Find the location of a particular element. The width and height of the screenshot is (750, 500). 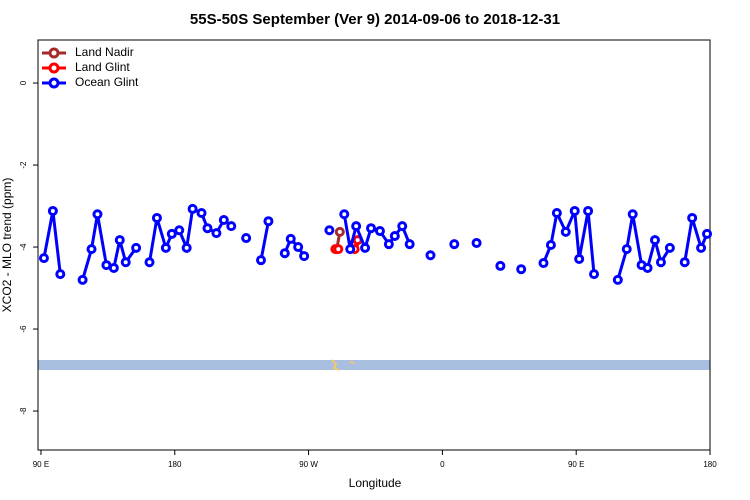

y-tick-label: -6 is located at coordinates (23, 329).